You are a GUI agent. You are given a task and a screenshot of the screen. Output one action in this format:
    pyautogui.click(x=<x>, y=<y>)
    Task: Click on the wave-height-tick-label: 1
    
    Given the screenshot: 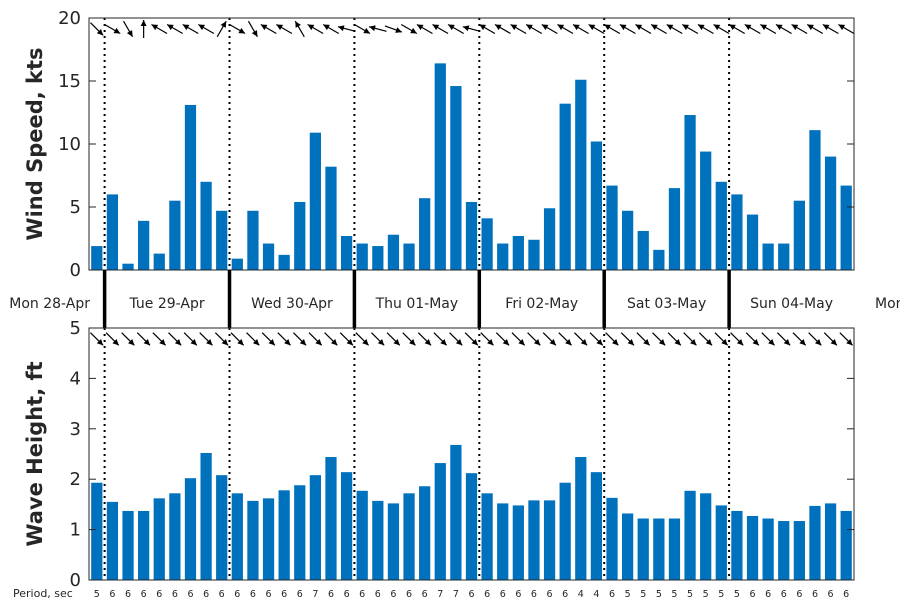 What is the action you would take?
    pyautogui.click(x=75, y=530)
    